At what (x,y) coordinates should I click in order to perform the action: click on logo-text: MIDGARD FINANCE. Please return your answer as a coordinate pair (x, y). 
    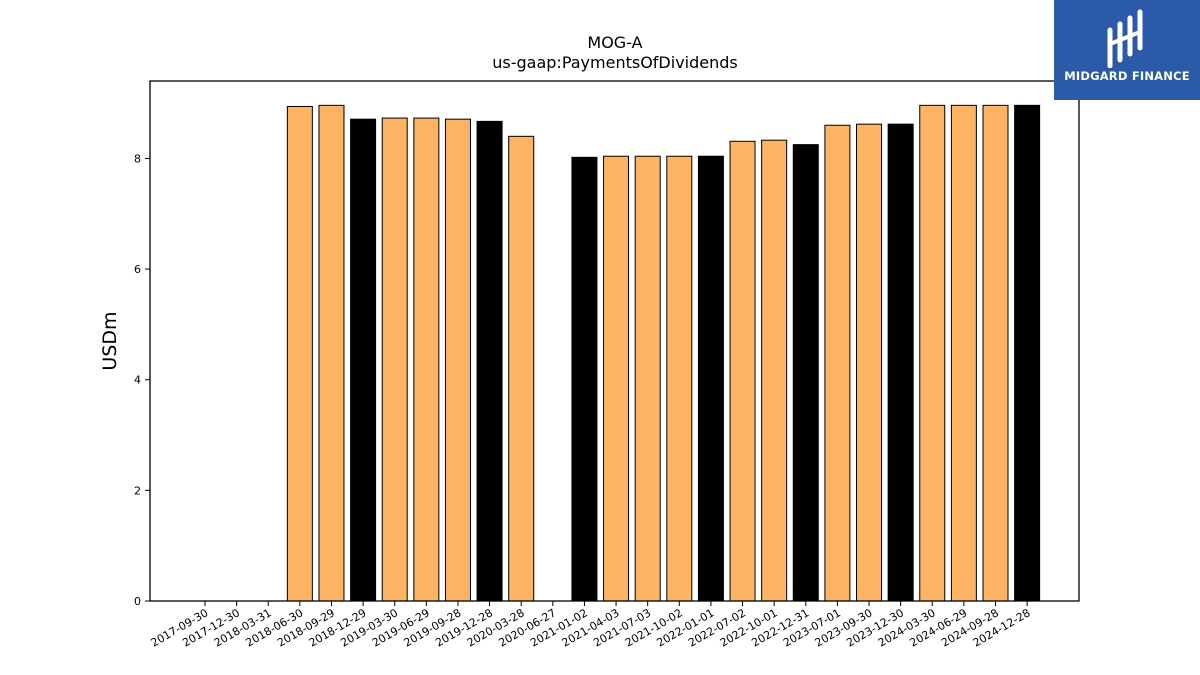
    Looking at the image, I should click on (1127, 76).